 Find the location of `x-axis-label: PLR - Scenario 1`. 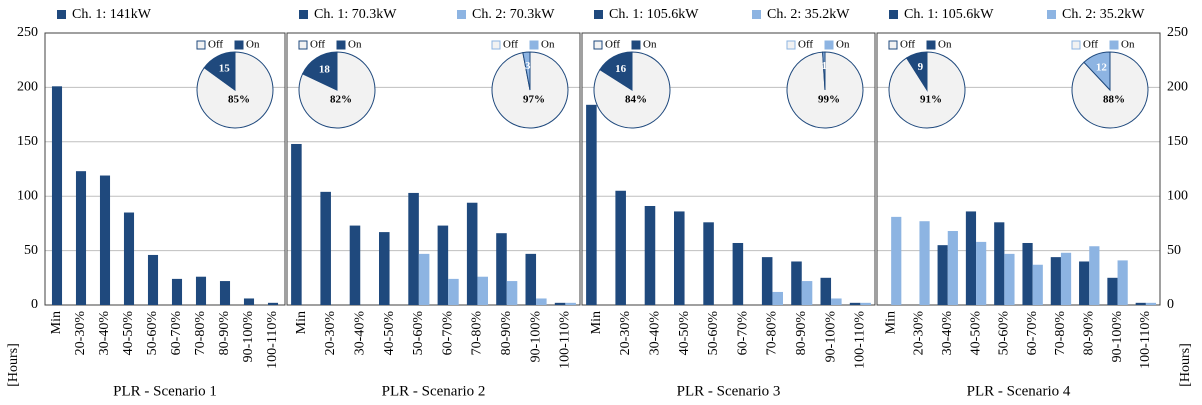

x-axis-label: PLR - Scenario 1 is located at coordinates (165, 391).